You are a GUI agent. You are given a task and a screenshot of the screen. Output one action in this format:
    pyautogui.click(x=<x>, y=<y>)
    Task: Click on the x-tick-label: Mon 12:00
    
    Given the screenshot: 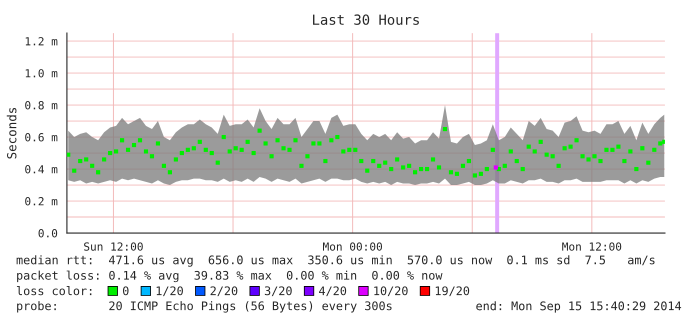 What is the action you would take?
    pyautogui.click(x=592, y=246)
    